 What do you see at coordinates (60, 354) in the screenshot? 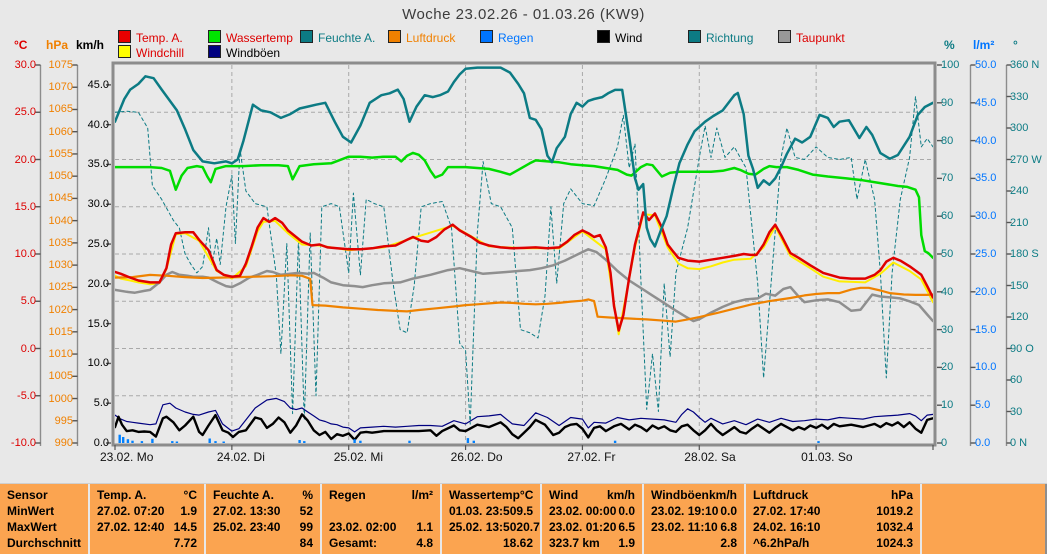
I see `tick-hpa: 1010` at bounding box center [60, 354].